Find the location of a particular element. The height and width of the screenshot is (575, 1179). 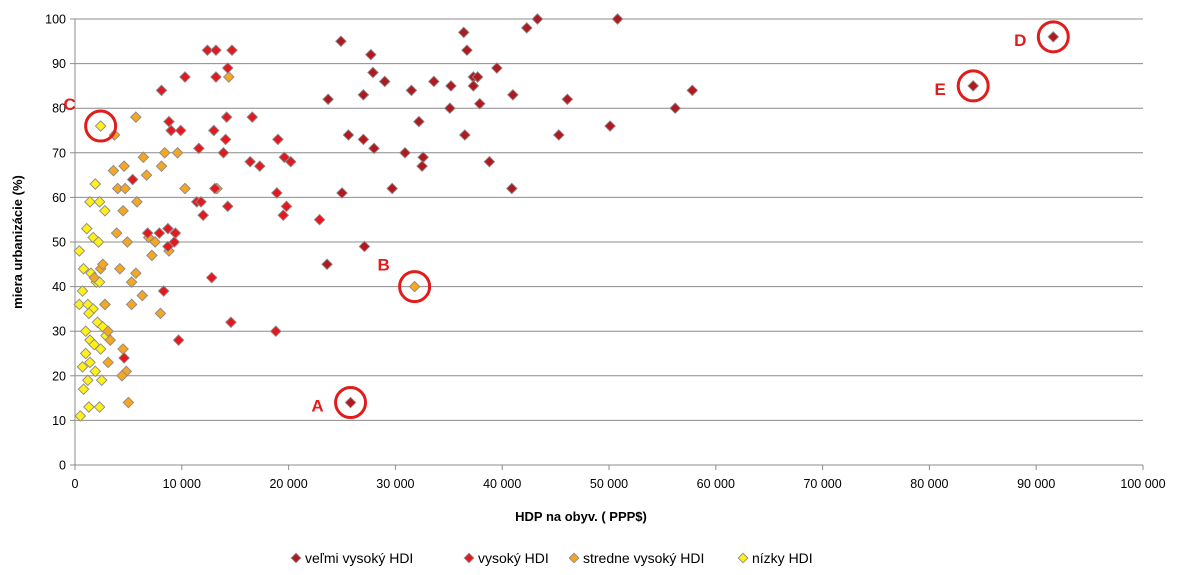

y-tick-label: 70 is located at coordinates (59, 153).